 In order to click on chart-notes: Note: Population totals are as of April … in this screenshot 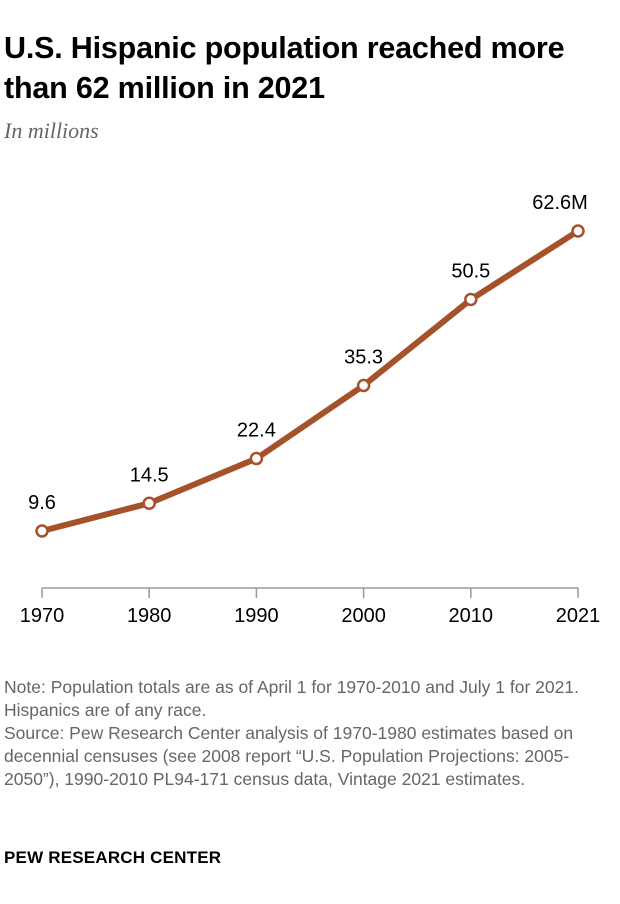, I will do `click(304, 733)`.